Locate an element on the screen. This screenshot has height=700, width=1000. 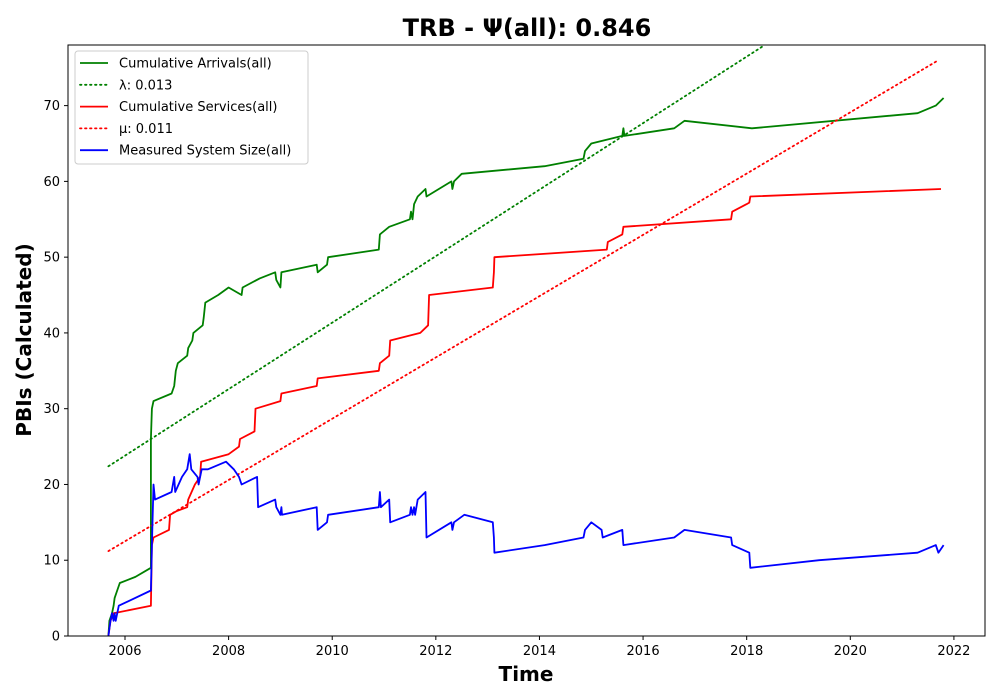
x-tick-label: 2008 is located at coordinates (228, 651).